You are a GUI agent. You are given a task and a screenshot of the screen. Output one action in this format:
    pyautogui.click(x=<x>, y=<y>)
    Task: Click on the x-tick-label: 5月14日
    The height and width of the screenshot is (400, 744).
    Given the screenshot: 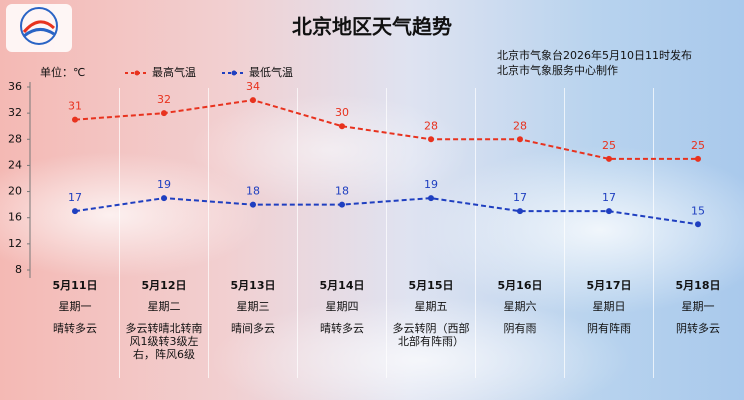 What is the action you would take?
    pyautogui.click(x=342, y=285)
    